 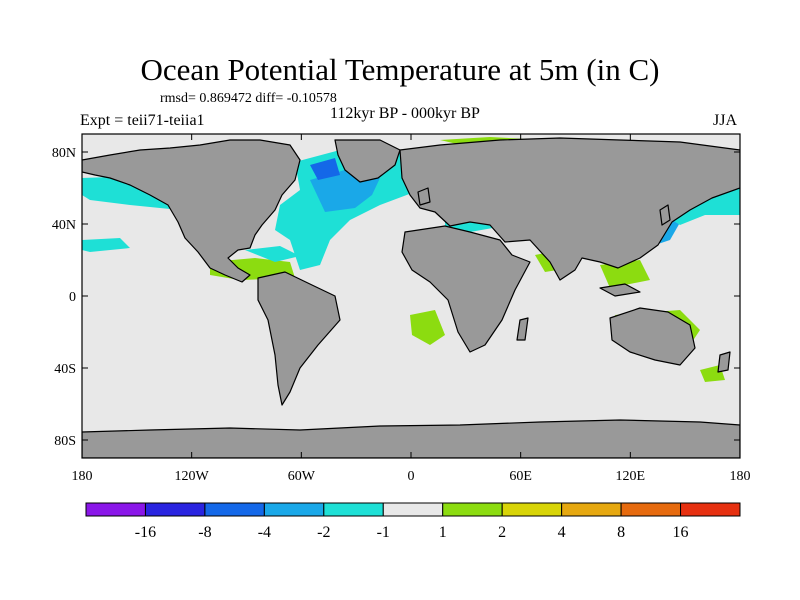 What do you see at coordinates (264, 532) in the screenshot?
I see `colorbar-label: -4` at bounding box center [264, 532].